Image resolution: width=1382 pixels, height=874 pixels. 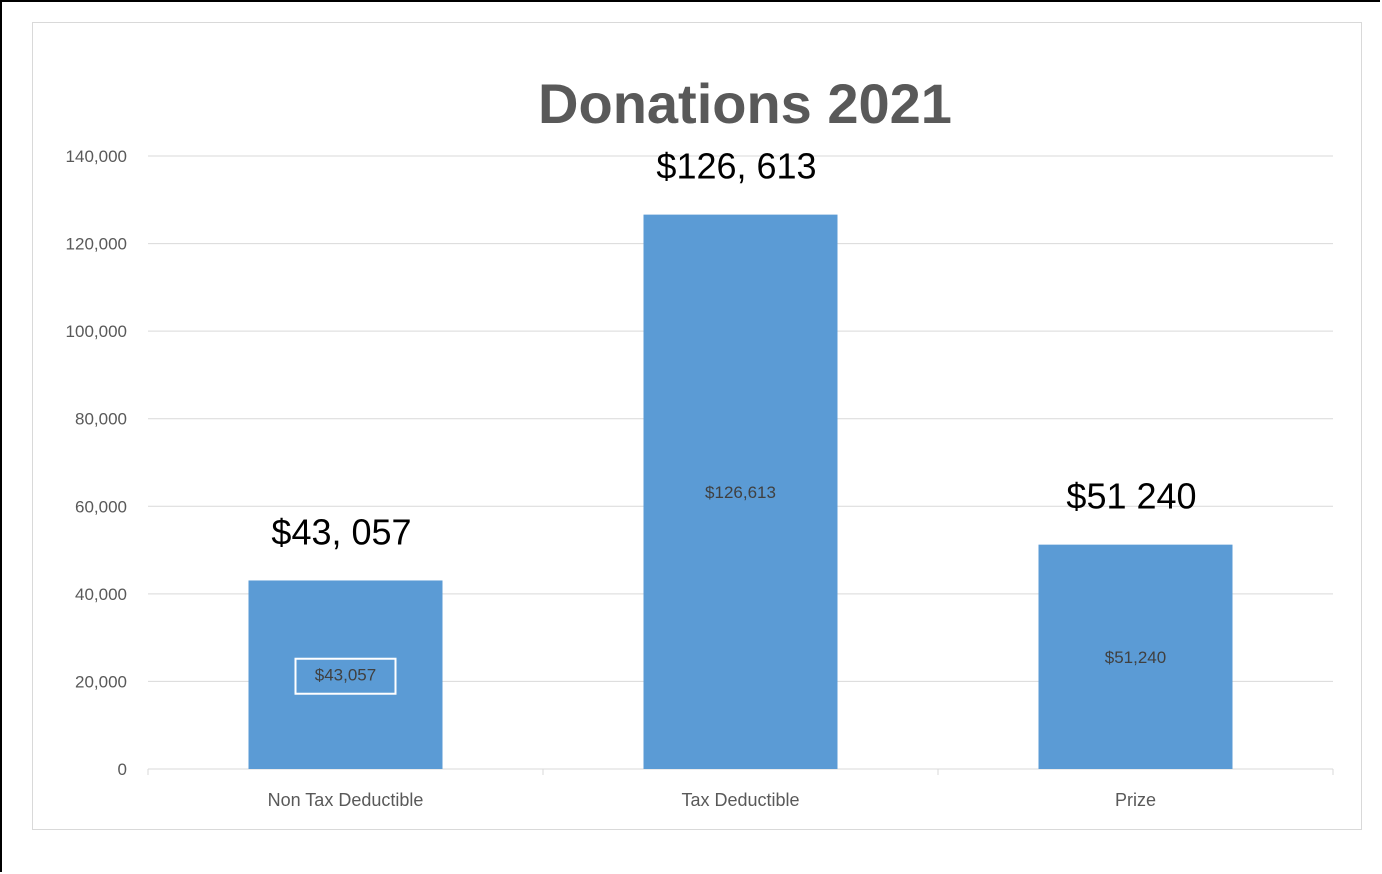 I want to click on y-tick-label: 120,000, so click(x=96, y=244).